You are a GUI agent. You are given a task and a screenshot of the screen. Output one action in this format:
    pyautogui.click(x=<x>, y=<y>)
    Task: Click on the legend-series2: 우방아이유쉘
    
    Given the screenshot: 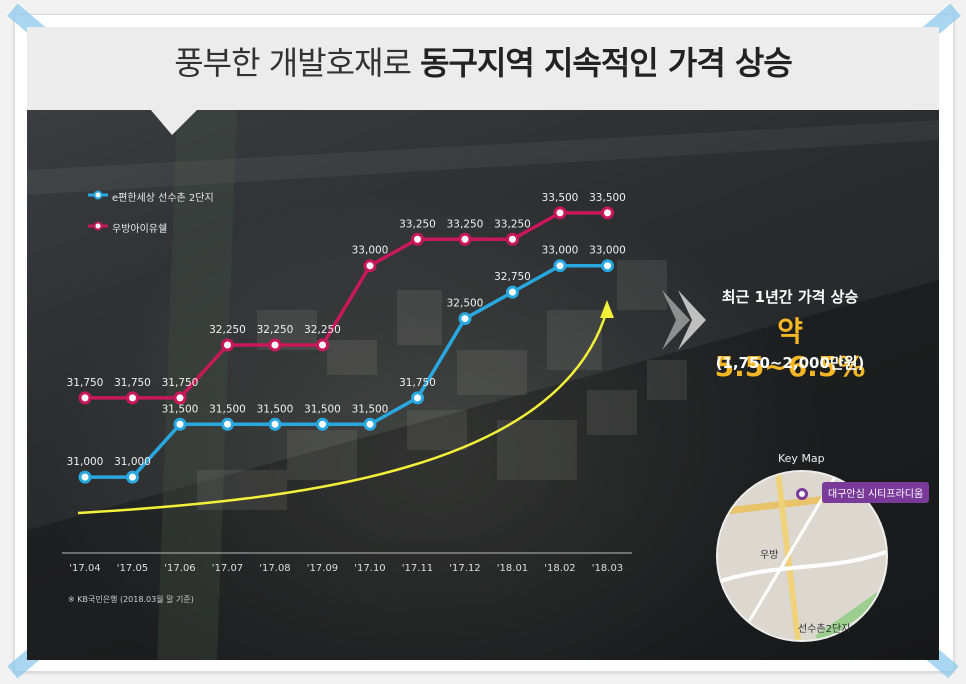 What is the action you would take?
    pyautogui.click(x=139, y=227)
    